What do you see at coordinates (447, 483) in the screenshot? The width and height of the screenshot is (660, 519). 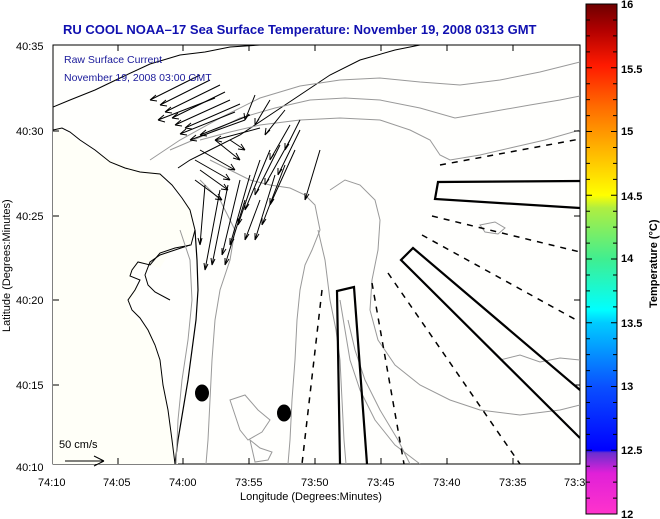 I see `x-tick-label: 73:40` at bounding box center [447, 483].